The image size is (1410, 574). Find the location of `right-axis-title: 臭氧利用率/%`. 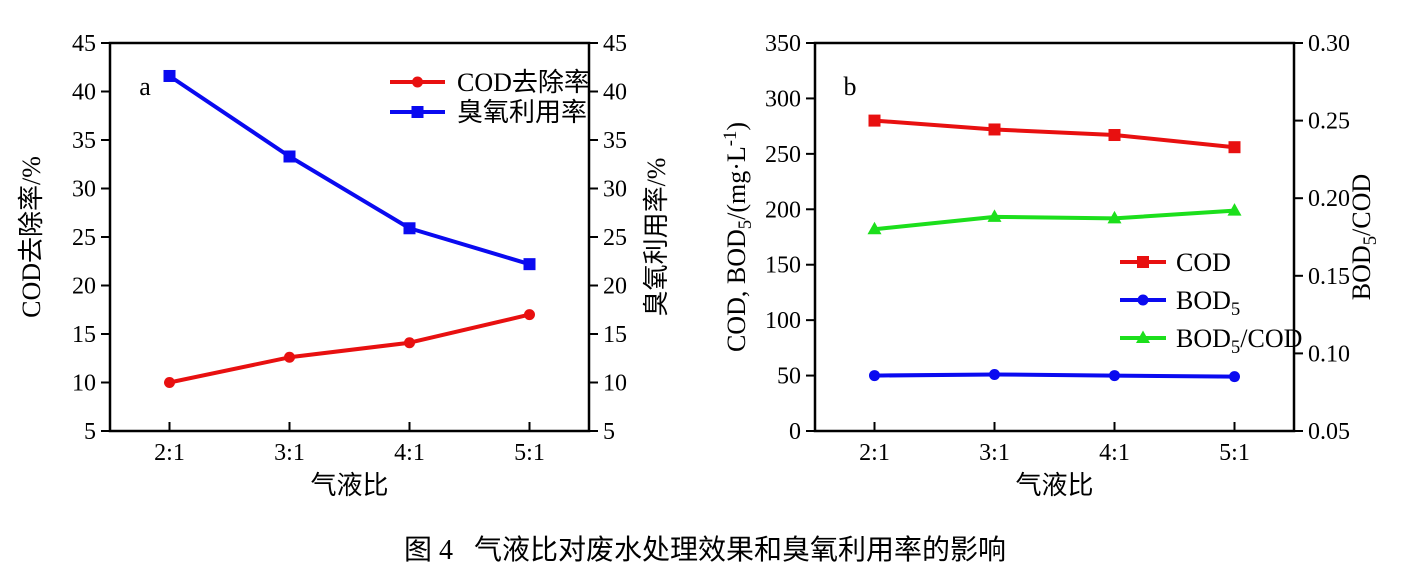

right-axis-title: 臭氧利用率/% is located at coordinates (656, 237).